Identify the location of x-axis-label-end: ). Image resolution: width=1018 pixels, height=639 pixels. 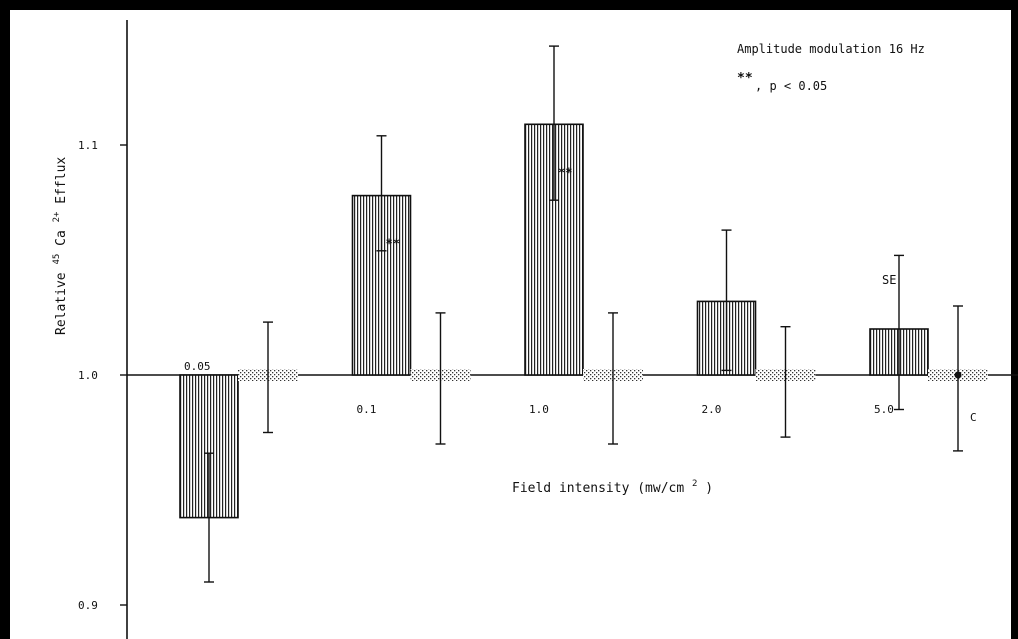
(709, 488).